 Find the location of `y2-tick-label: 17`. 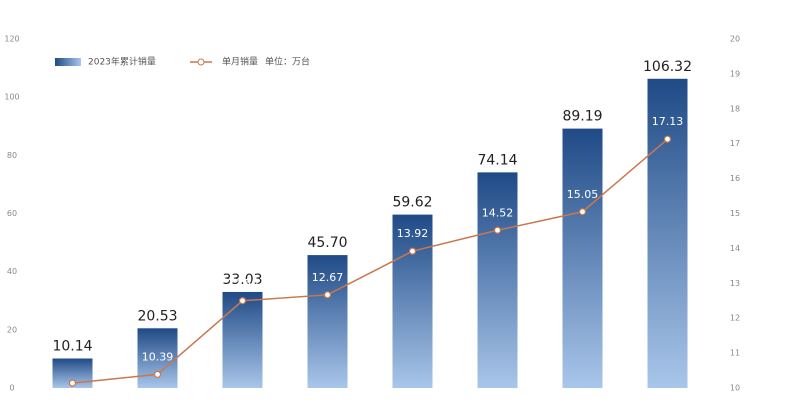

y2-tick-label: 17 is located at coordinates (735, 143).